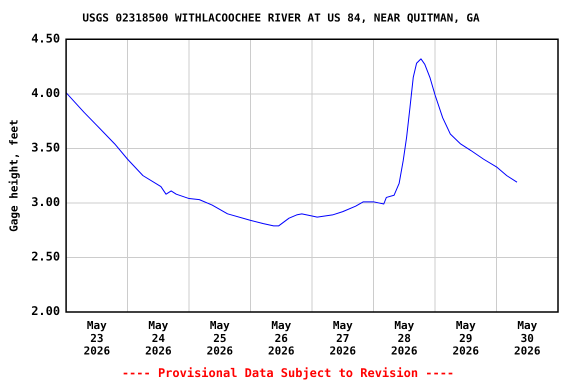 The width and height of the screenshot is (576, 384). Describe the element at coordinates (13, 175) in the screenshot. I see `y-axis-title: Gage height, feet` at that location.